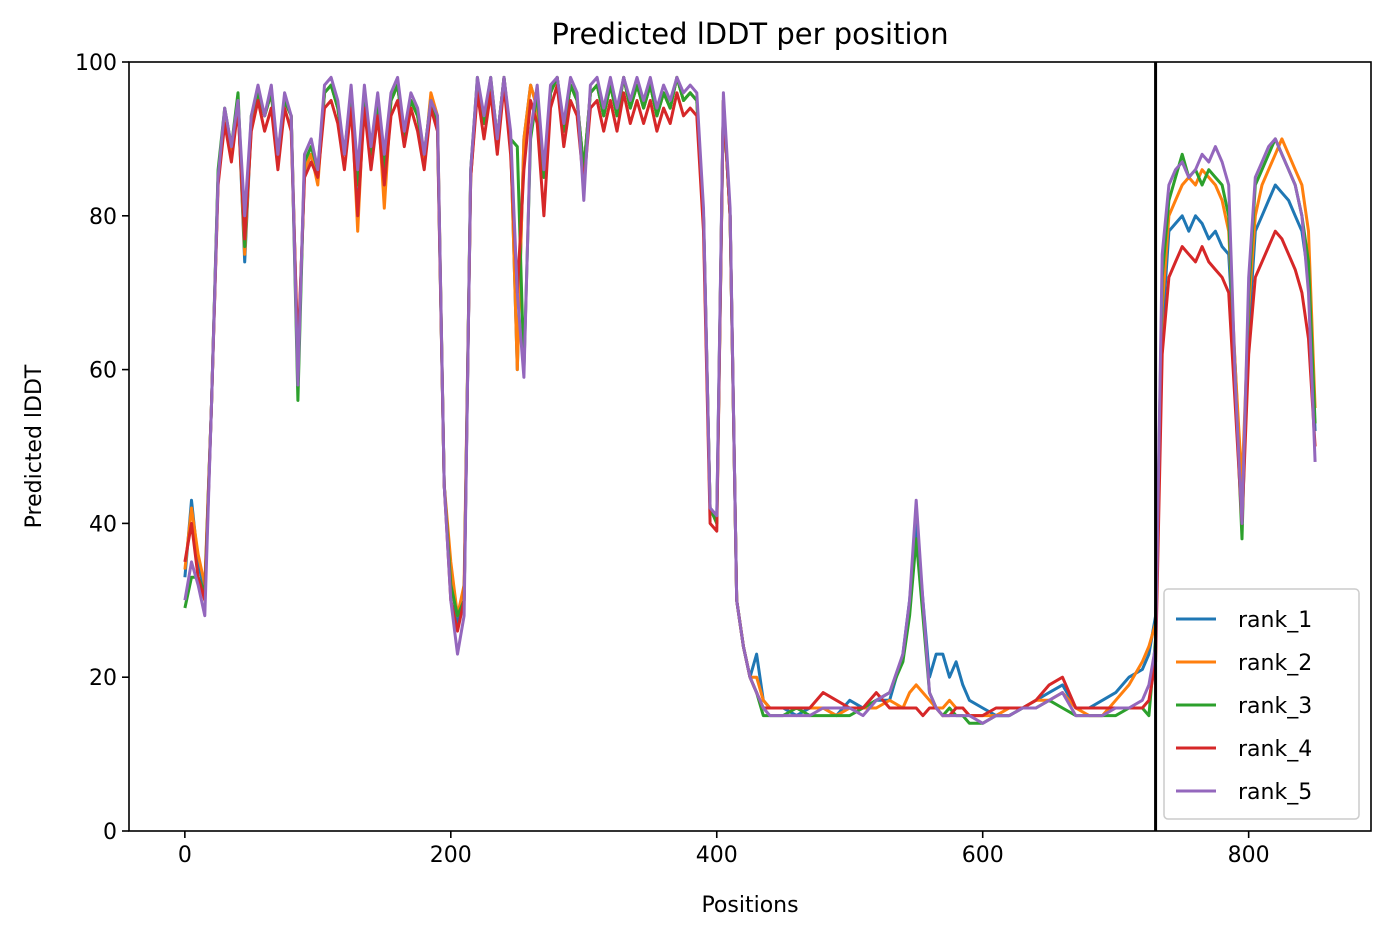 This screenshot has height=939, width=1391. What do you see at coordinates (749, 905) in the screenshot?
I see `x-axis-label: Positions` at bounding box center [749, 905].